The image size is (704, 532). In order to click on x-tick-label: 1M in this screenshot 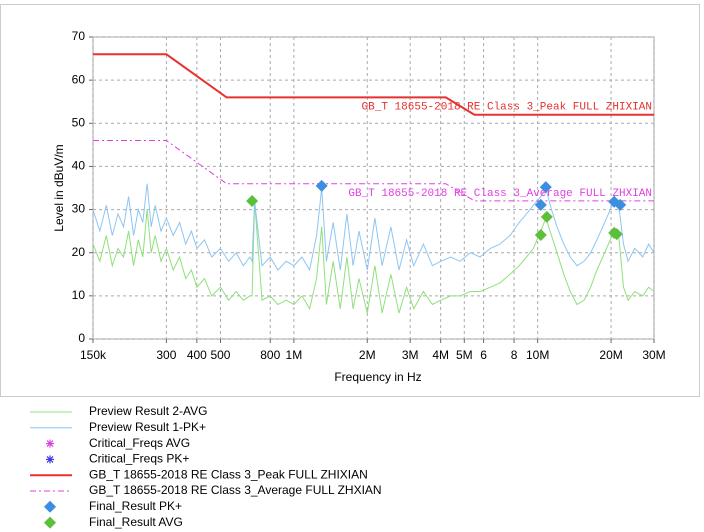, I will do `click(294, 355)`.